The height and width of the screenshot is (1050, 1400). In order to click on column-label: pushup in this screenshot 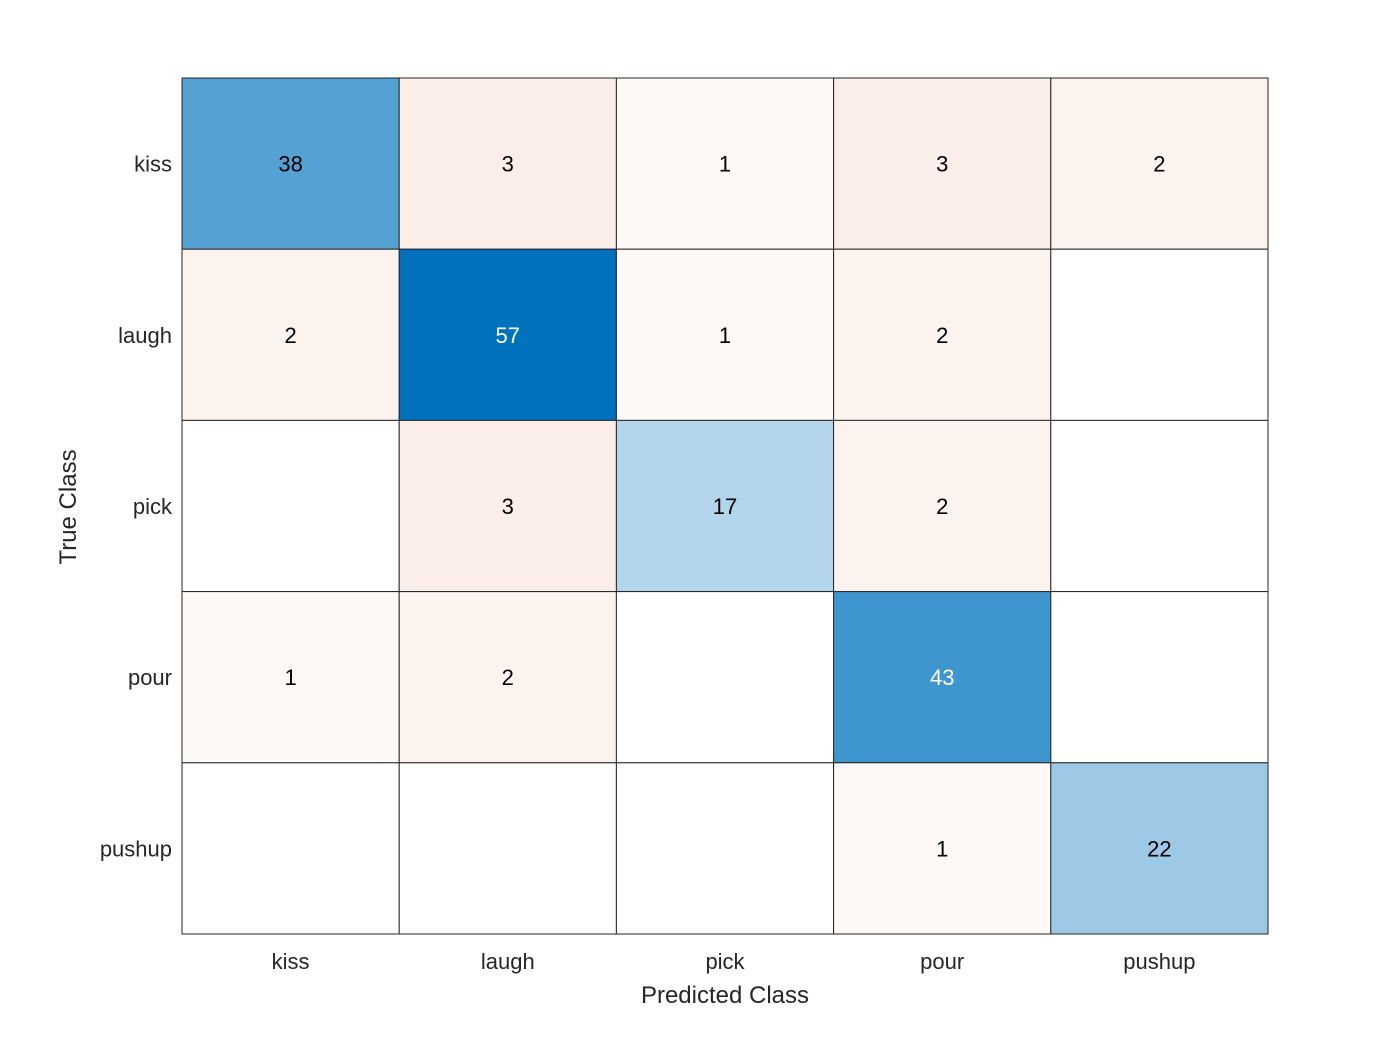, I will do `click(1159, 961)`.